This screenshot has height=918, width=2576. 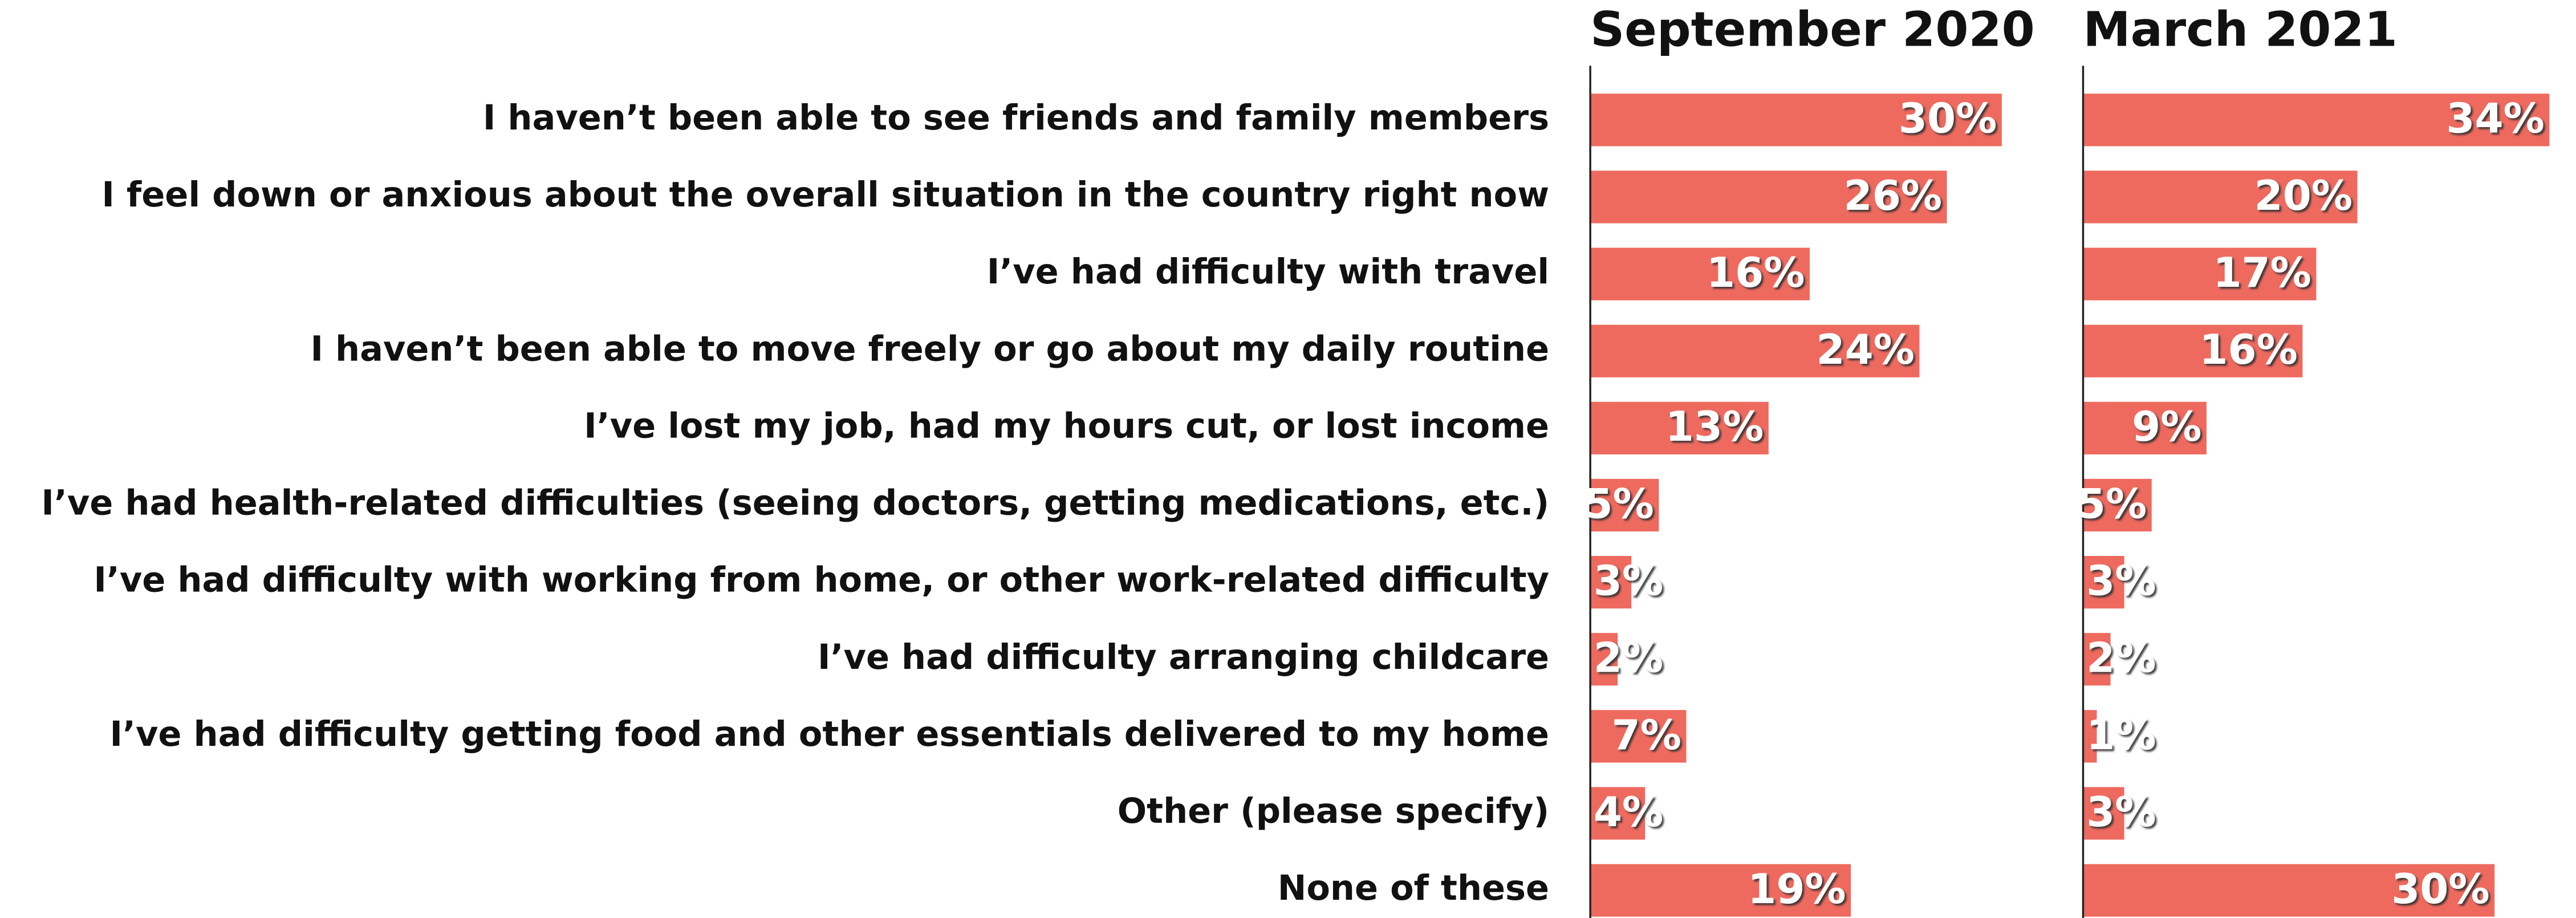 I want to click on value-label: 24%, so click(x=1866, y=349).